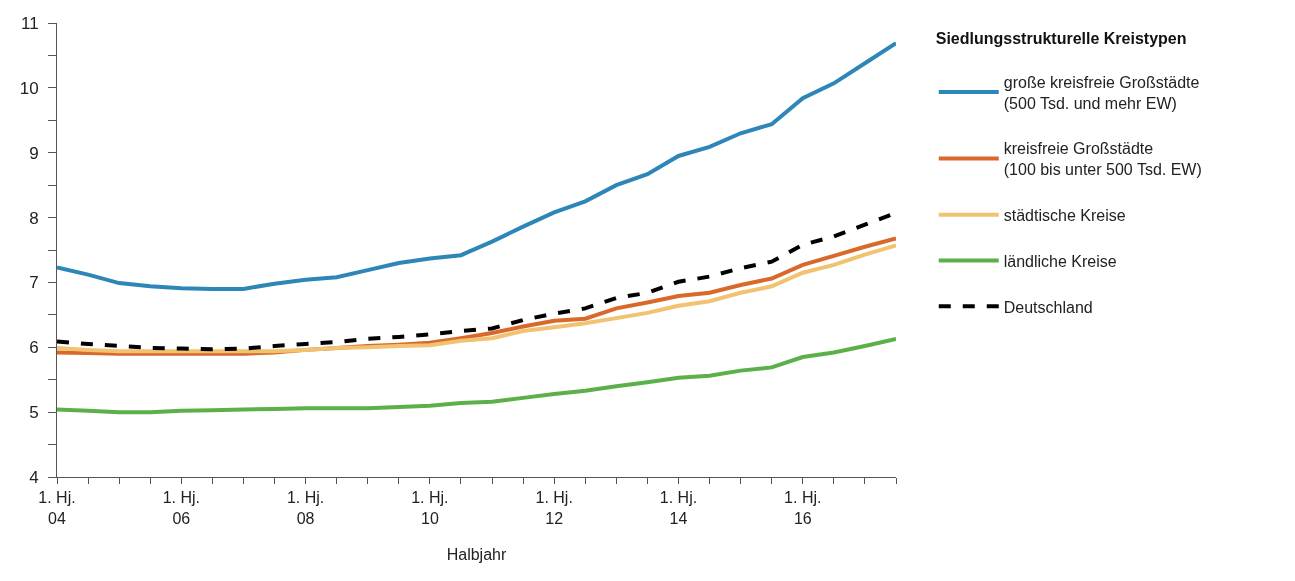 This screenshot has height=581, width=1295. What do you see at coordinates (34, 153) in the screenshot?
I see `y-tick-label: 9` at bounding box center [34, 153].